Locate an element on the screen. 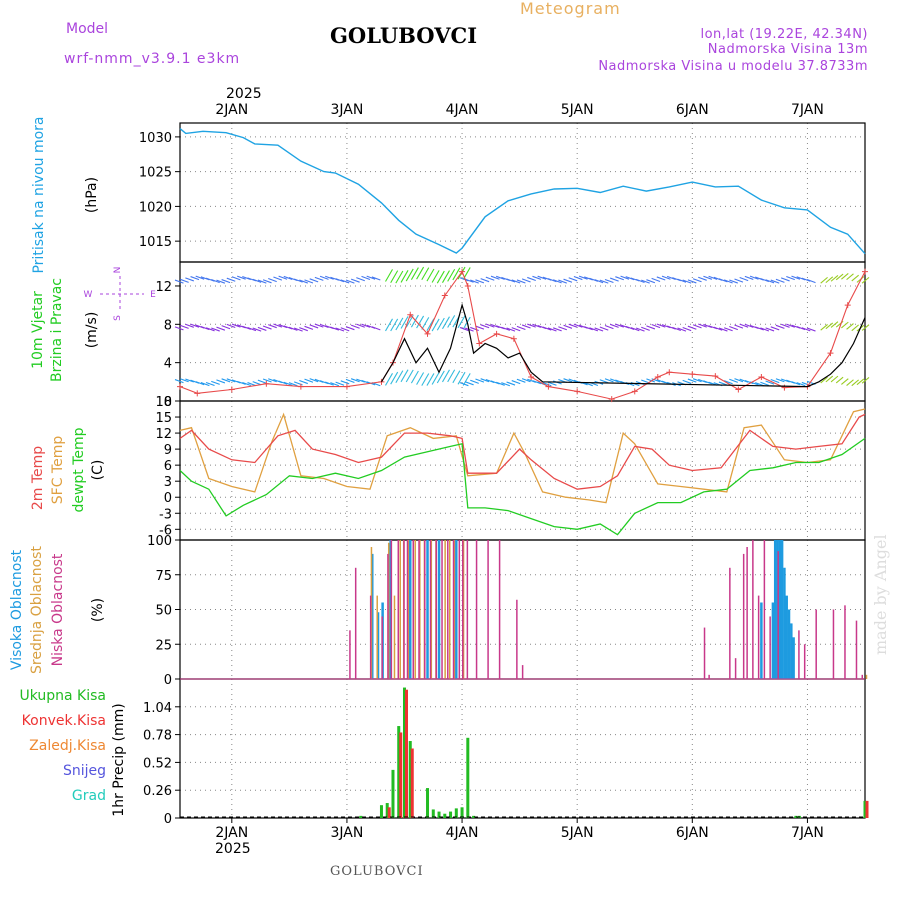 The height and width of the screenshot is (900, 900). y-tick-label: 1.04 is located at coordinates (157, 708).